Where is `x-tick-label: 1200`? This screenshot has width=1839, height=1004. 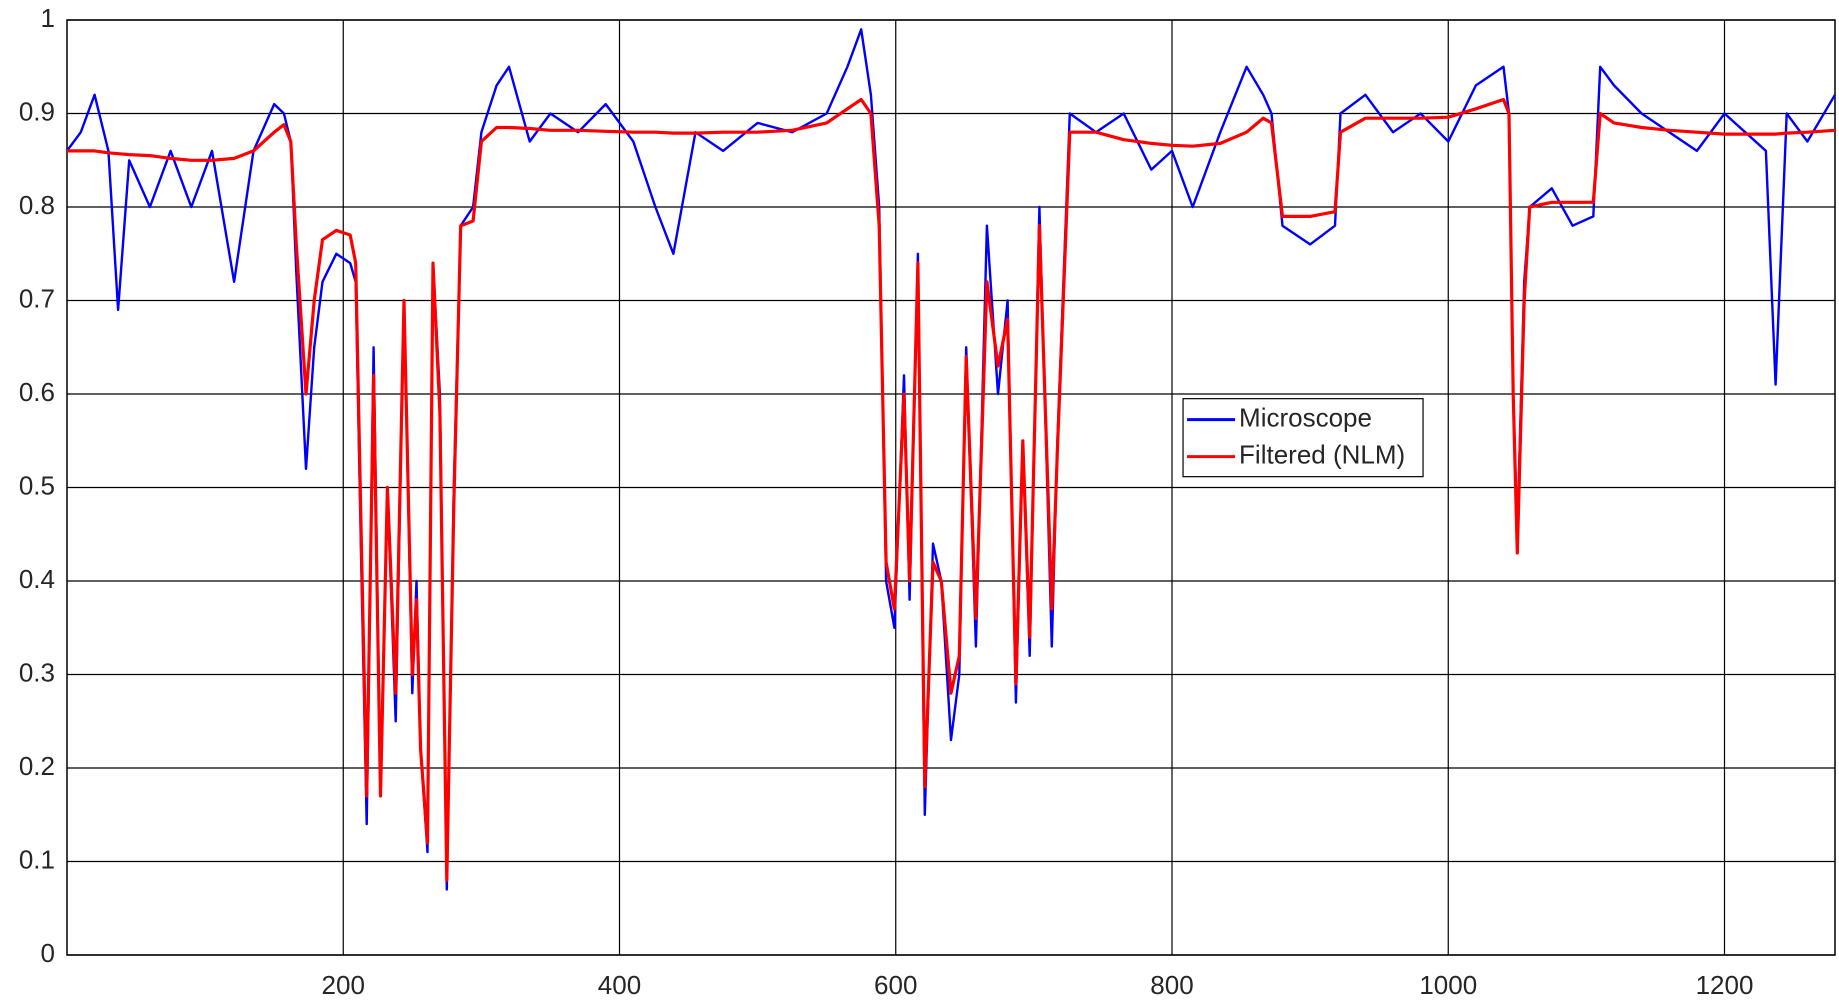
x-tick-label: 1200 is located at coordinates (1725, 985).